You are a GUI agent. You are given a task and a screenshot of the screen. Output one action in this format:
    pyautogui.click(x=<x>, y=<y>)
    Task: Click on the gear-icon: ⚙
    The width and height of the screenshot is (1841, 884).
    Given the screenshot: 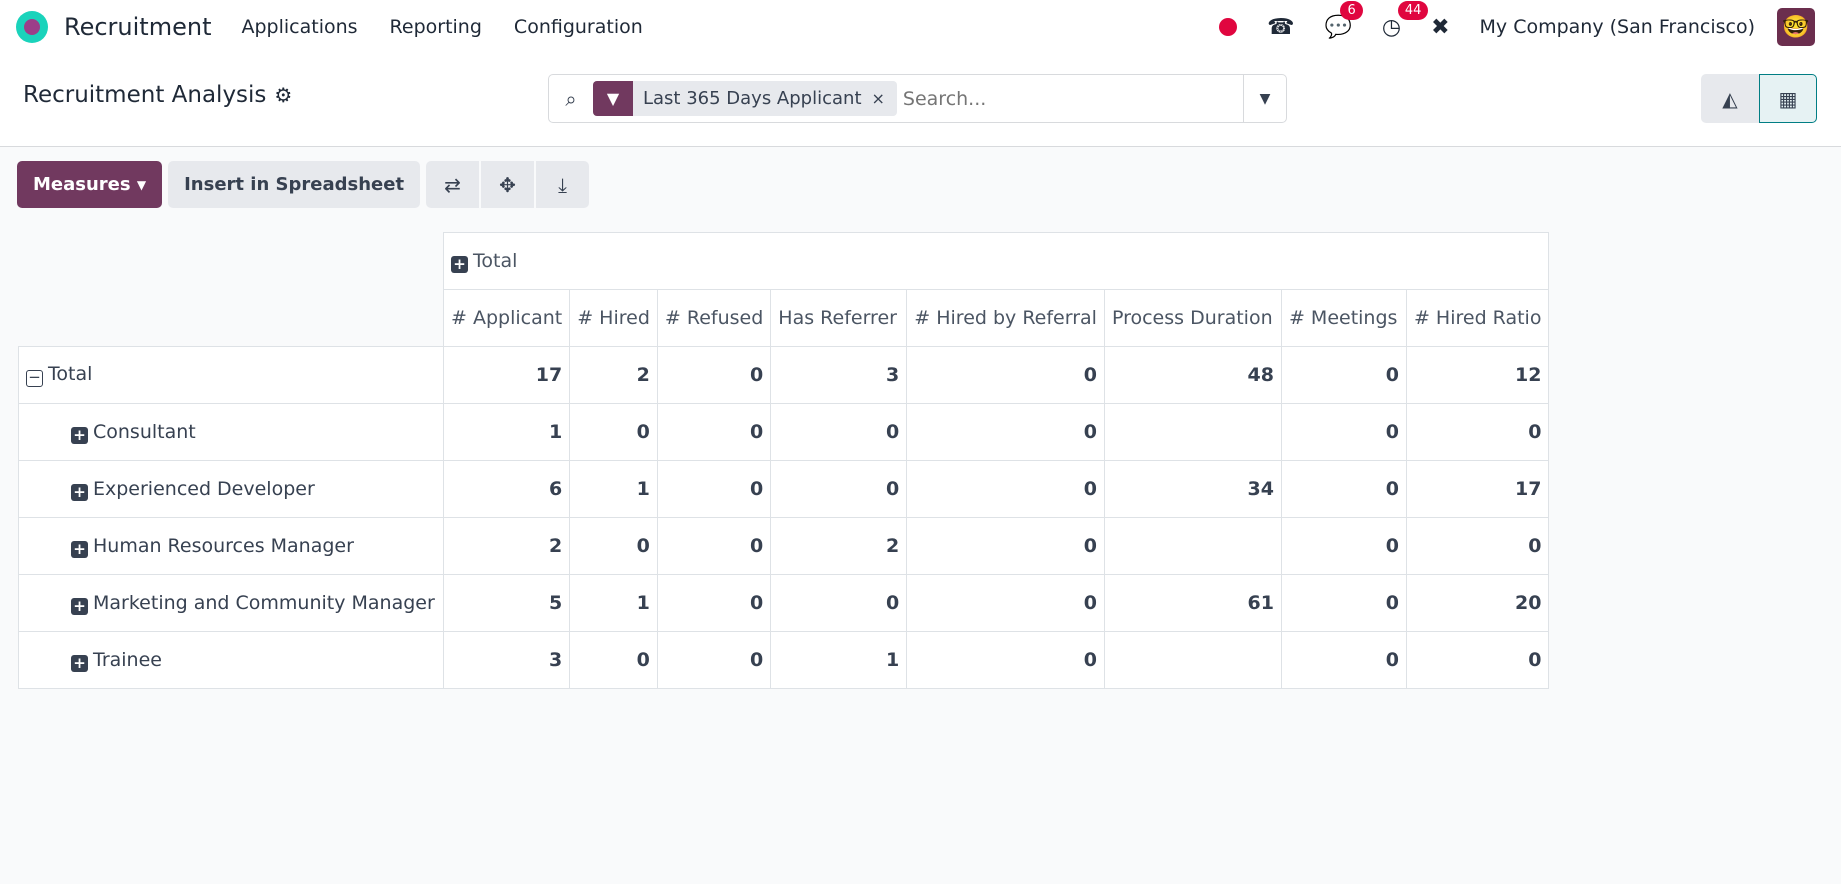 What is the action you would take?
    pyautogui.click(x=283, y=95)
    